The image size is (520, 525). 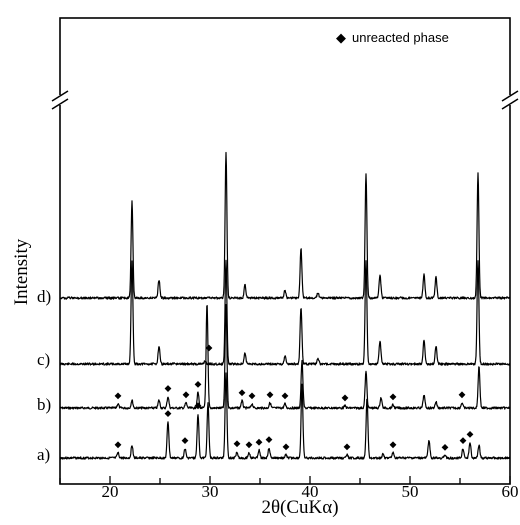 I want to click on legend: ◆ unreacted phase, so click(x=392, y=37).